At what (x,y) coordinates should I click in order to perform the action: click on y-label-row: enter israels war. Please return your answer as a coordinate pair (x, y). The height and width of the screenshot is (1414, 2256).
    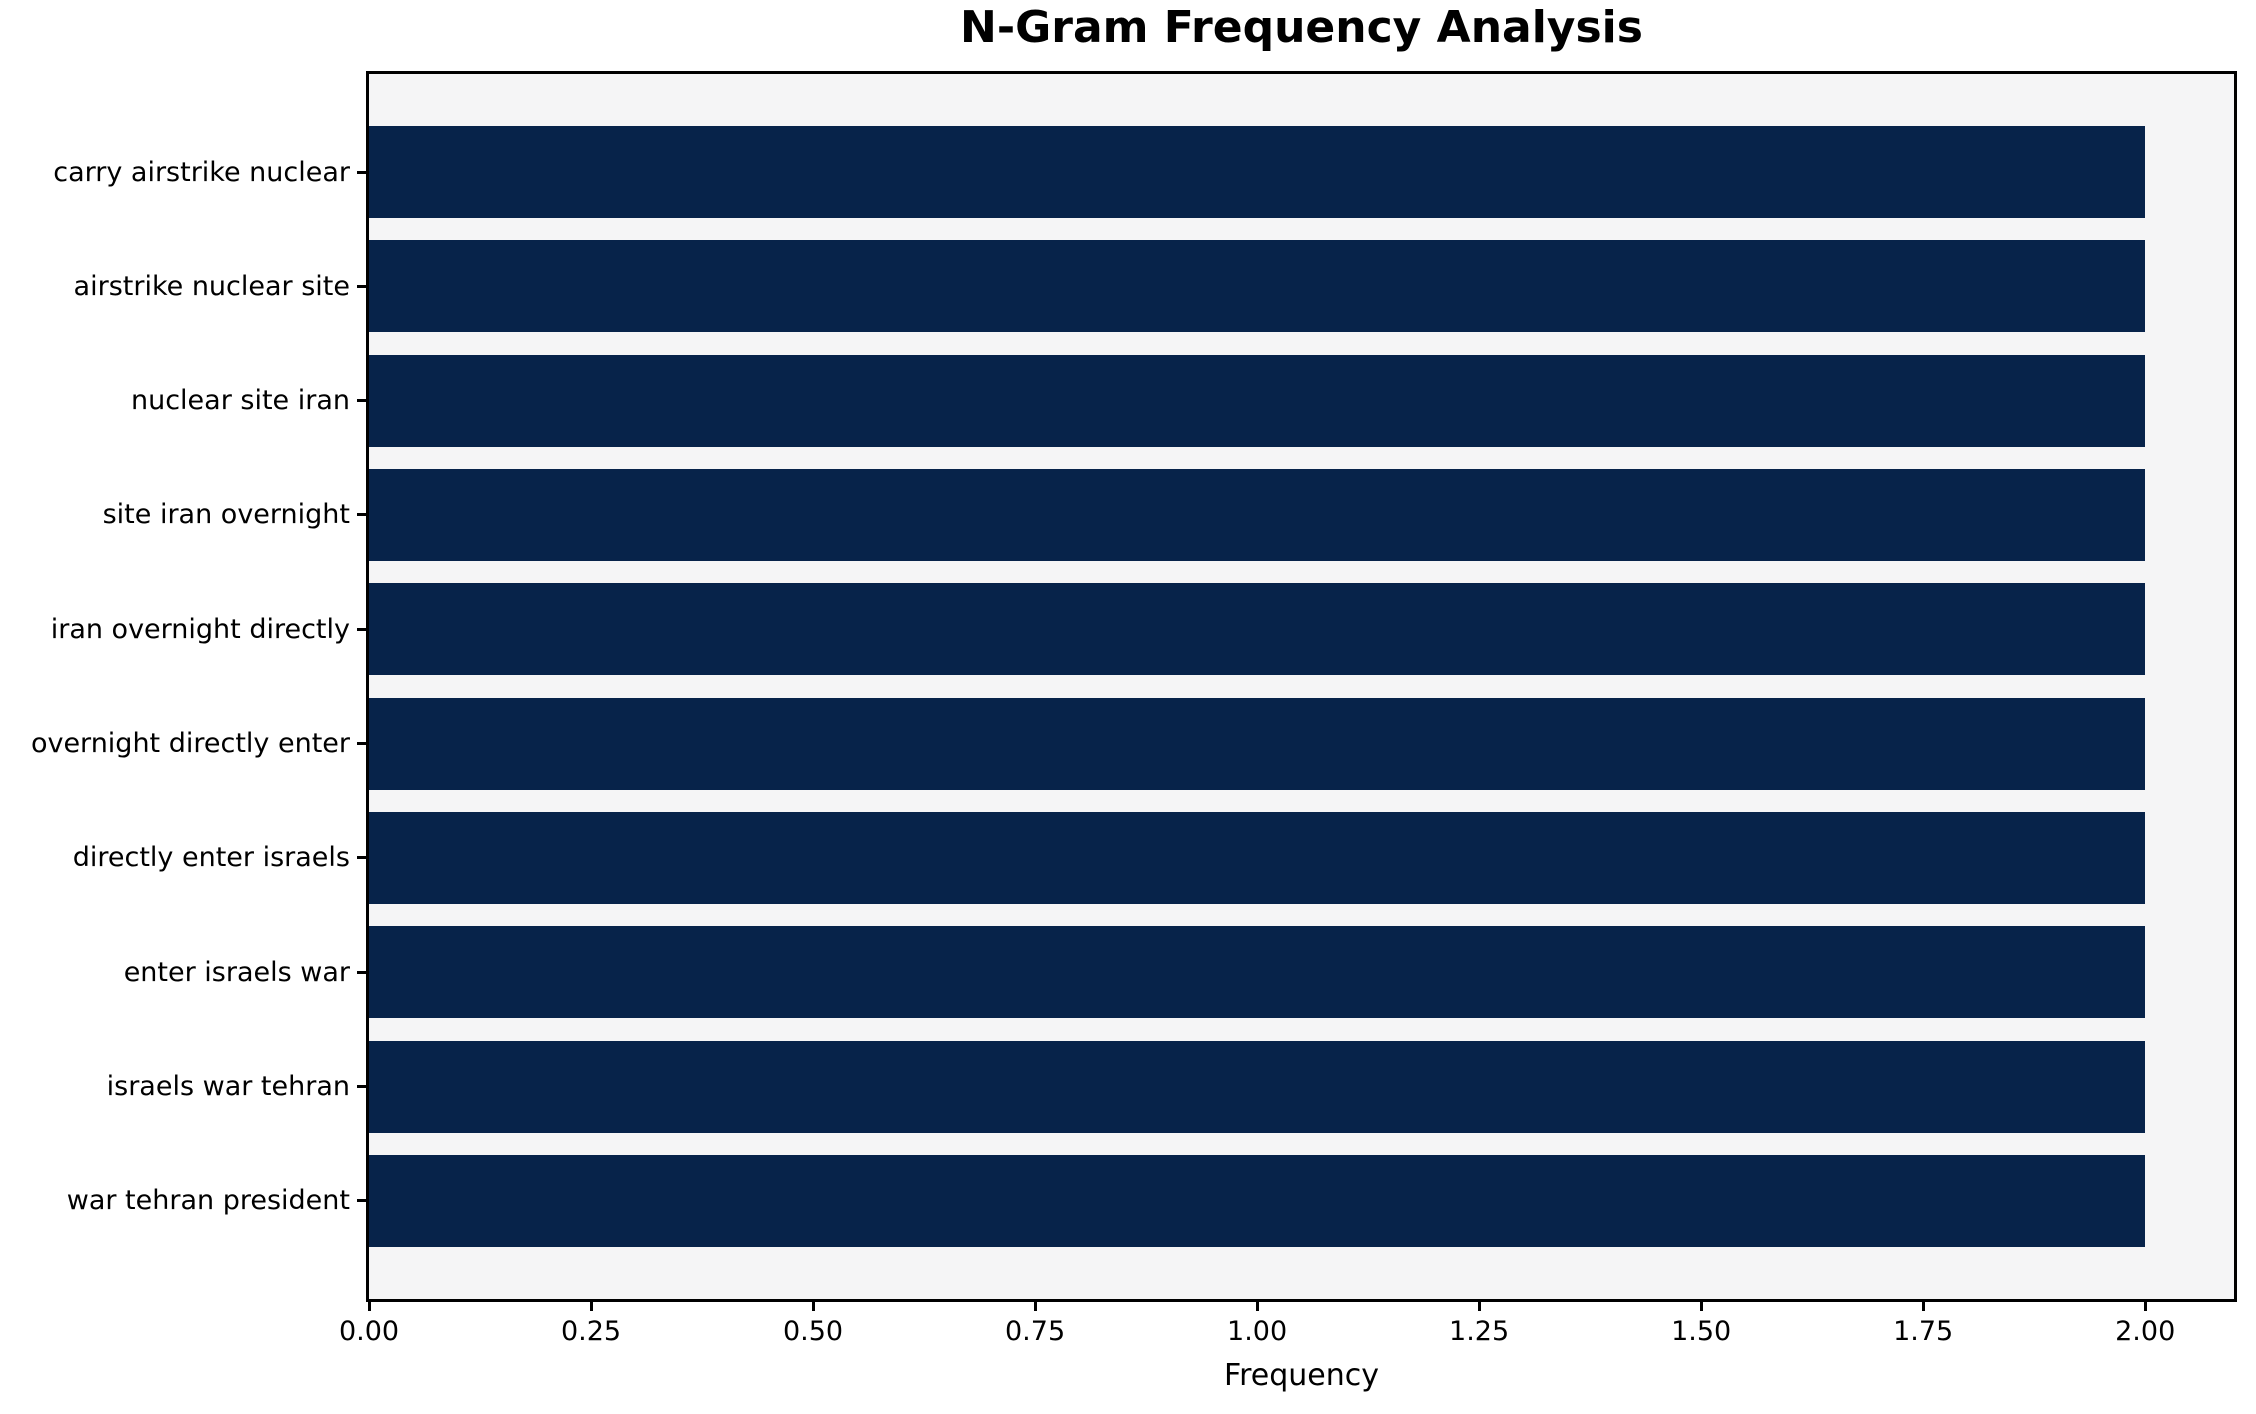
    Looking at the image, I should click on (183, 972).